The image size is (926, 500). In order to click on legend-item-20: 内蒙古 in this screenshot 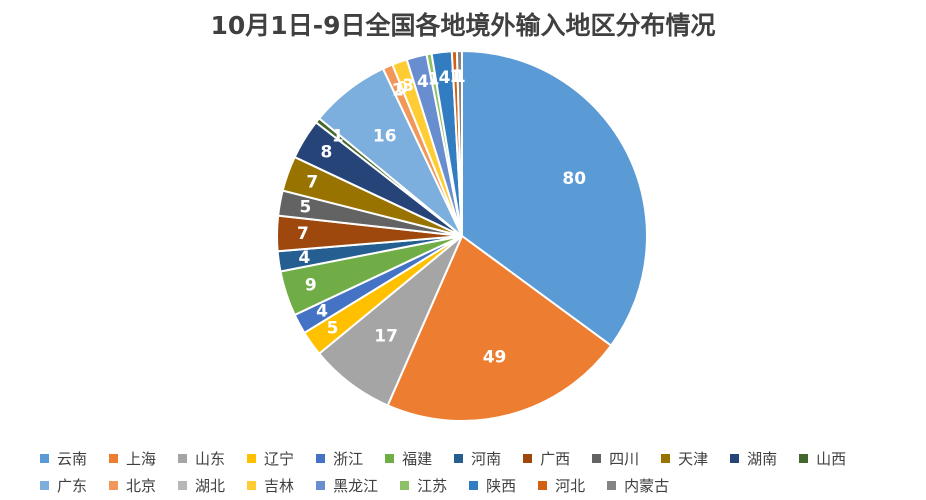, I will do `click(638, 485)`.